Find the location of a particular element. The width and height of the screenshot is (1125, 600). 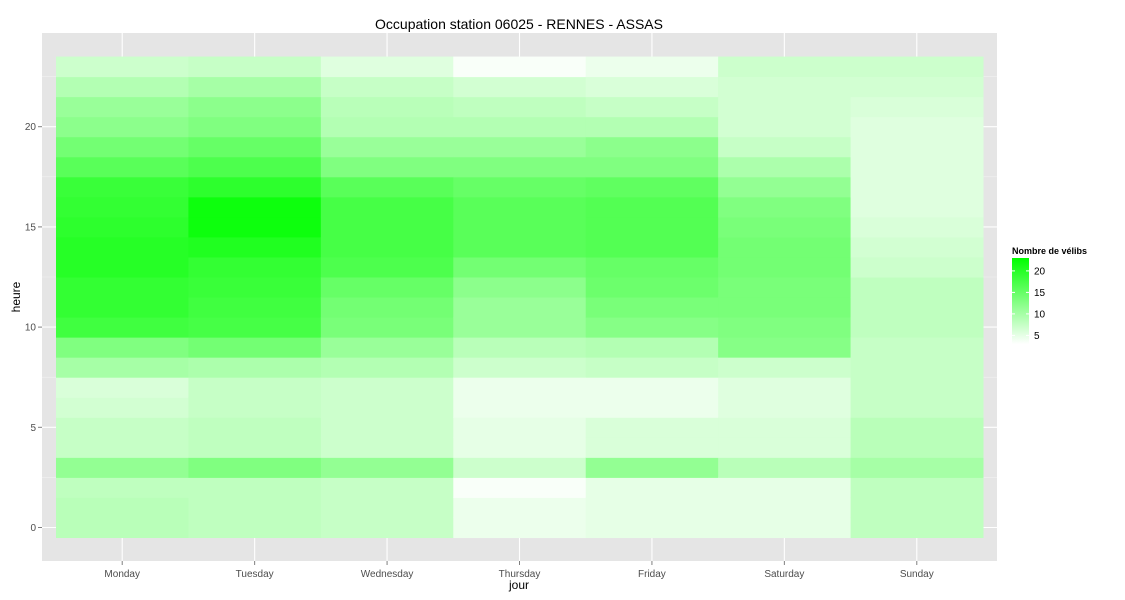

x-tick-label: Tuesday is located at coordinates (255, 574).